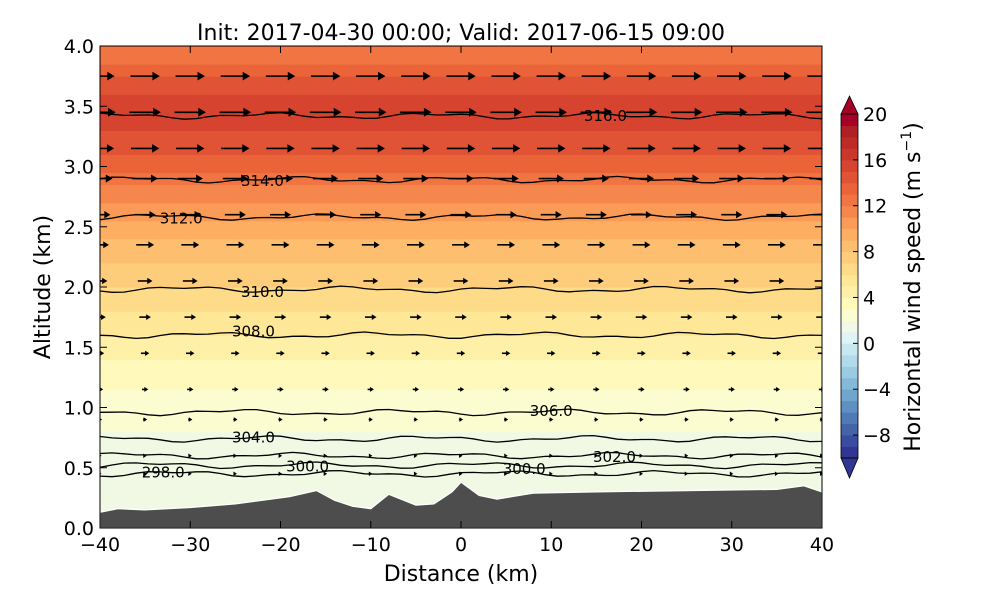 Image resolution: width=1000 pixels, height=604 pixels. Describe the element at coordinates (461, 574) in the screenshot. I see `x-axis-label: Distance (km)` at that location.